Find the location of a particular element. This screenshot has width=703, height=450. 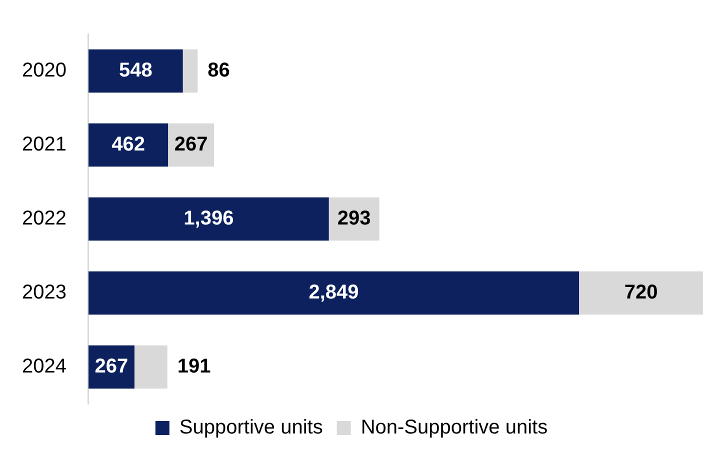

data-label: 2,849 is located at coordinates (333, 293).